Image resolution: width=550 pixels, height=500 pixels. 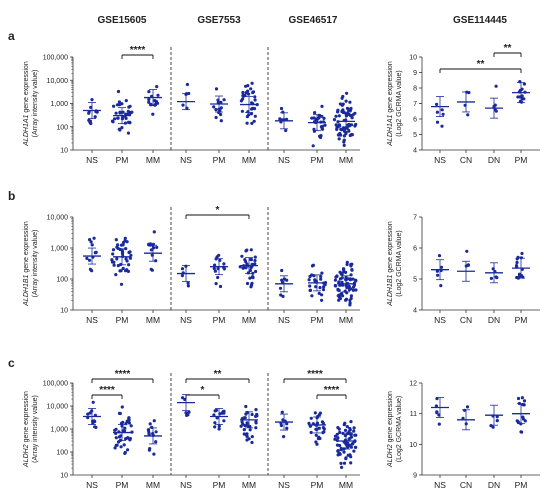 What do you see at coordinates (413, 414) in the screenshot?
I see `y-tick-label: 11` at bounding box center [413, 414].